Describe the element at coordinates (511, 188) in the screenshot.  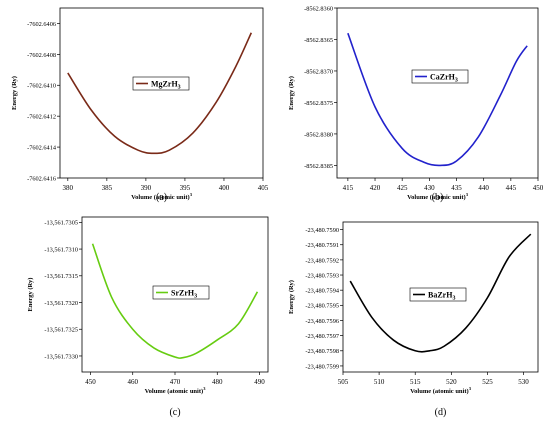
I see `x-tick-label: 445` at that location.